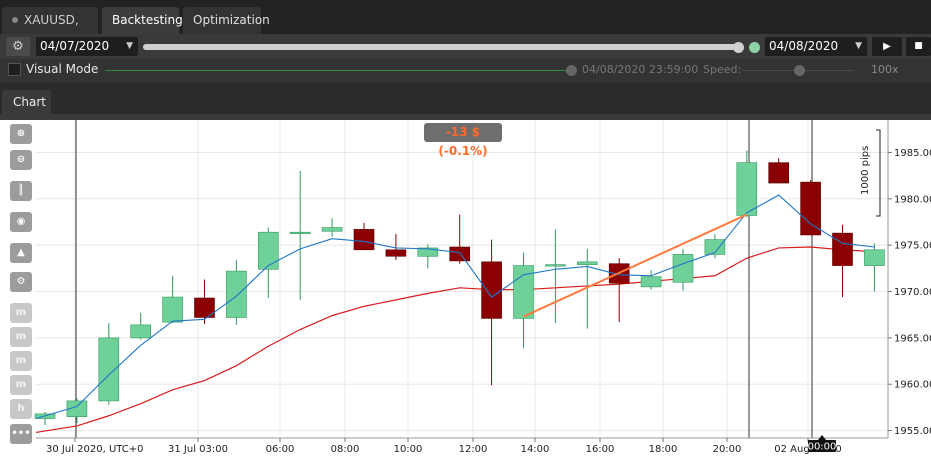 The image size is (931, 458). What do you see at coordinates (738, 47) in the screenshot?
I see `progress-end-handle` at bounding box center [738, 47].